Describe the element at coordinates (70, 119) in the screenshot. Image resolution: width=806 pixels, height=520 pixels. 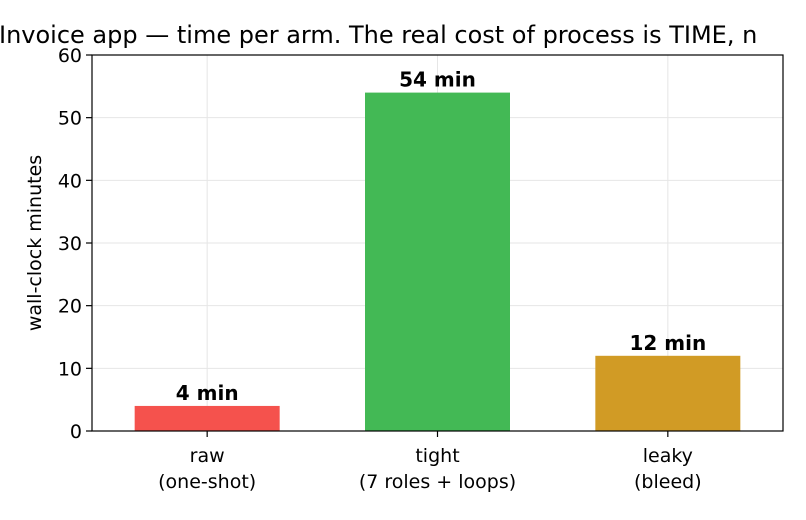
I see `y-tick-label: 50` at that location.